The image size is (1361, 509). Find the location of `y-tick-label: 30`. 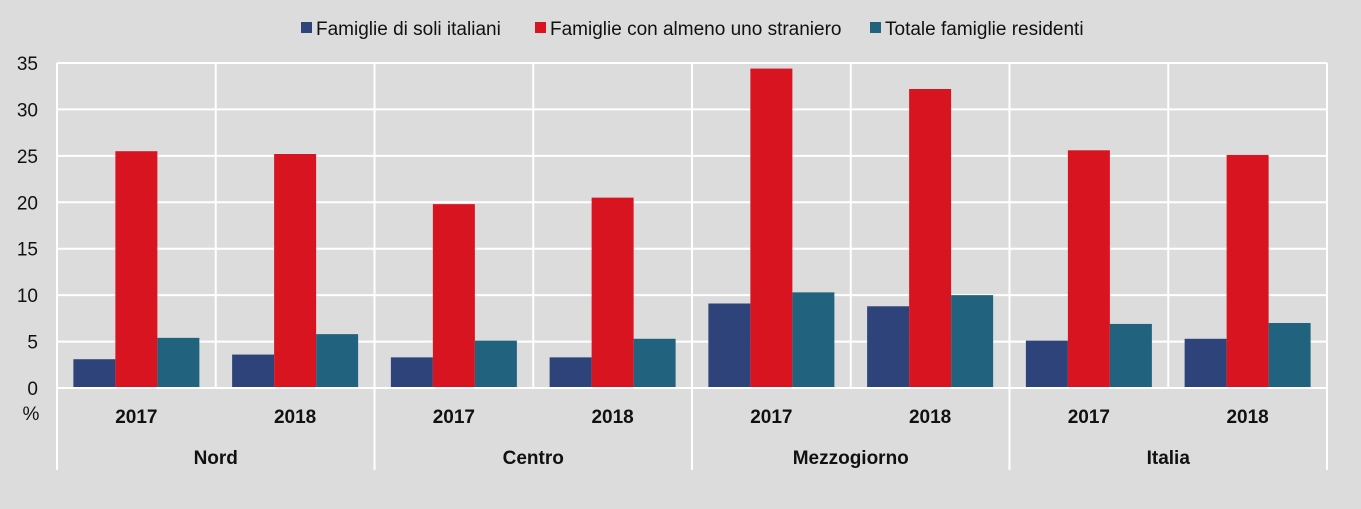

y-tick-label: 30 is located at coordinates (27, 110).